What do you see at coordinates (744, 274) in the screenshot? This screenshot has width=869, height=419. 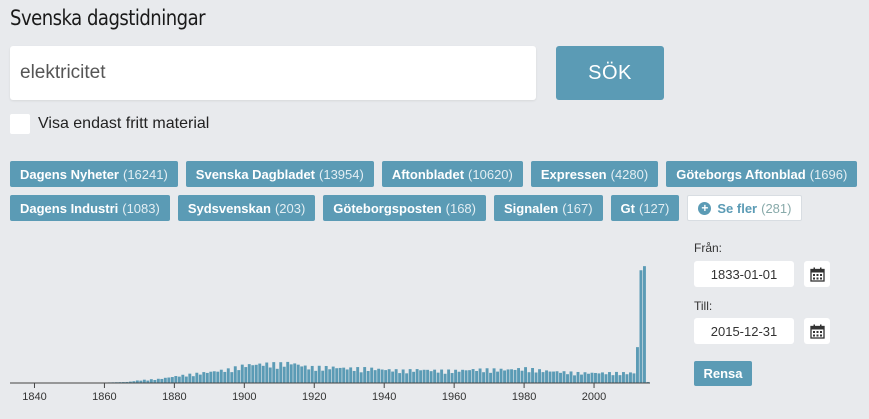 I see `from-date-input: 1833-01-01` at bounding box center [744, 274].